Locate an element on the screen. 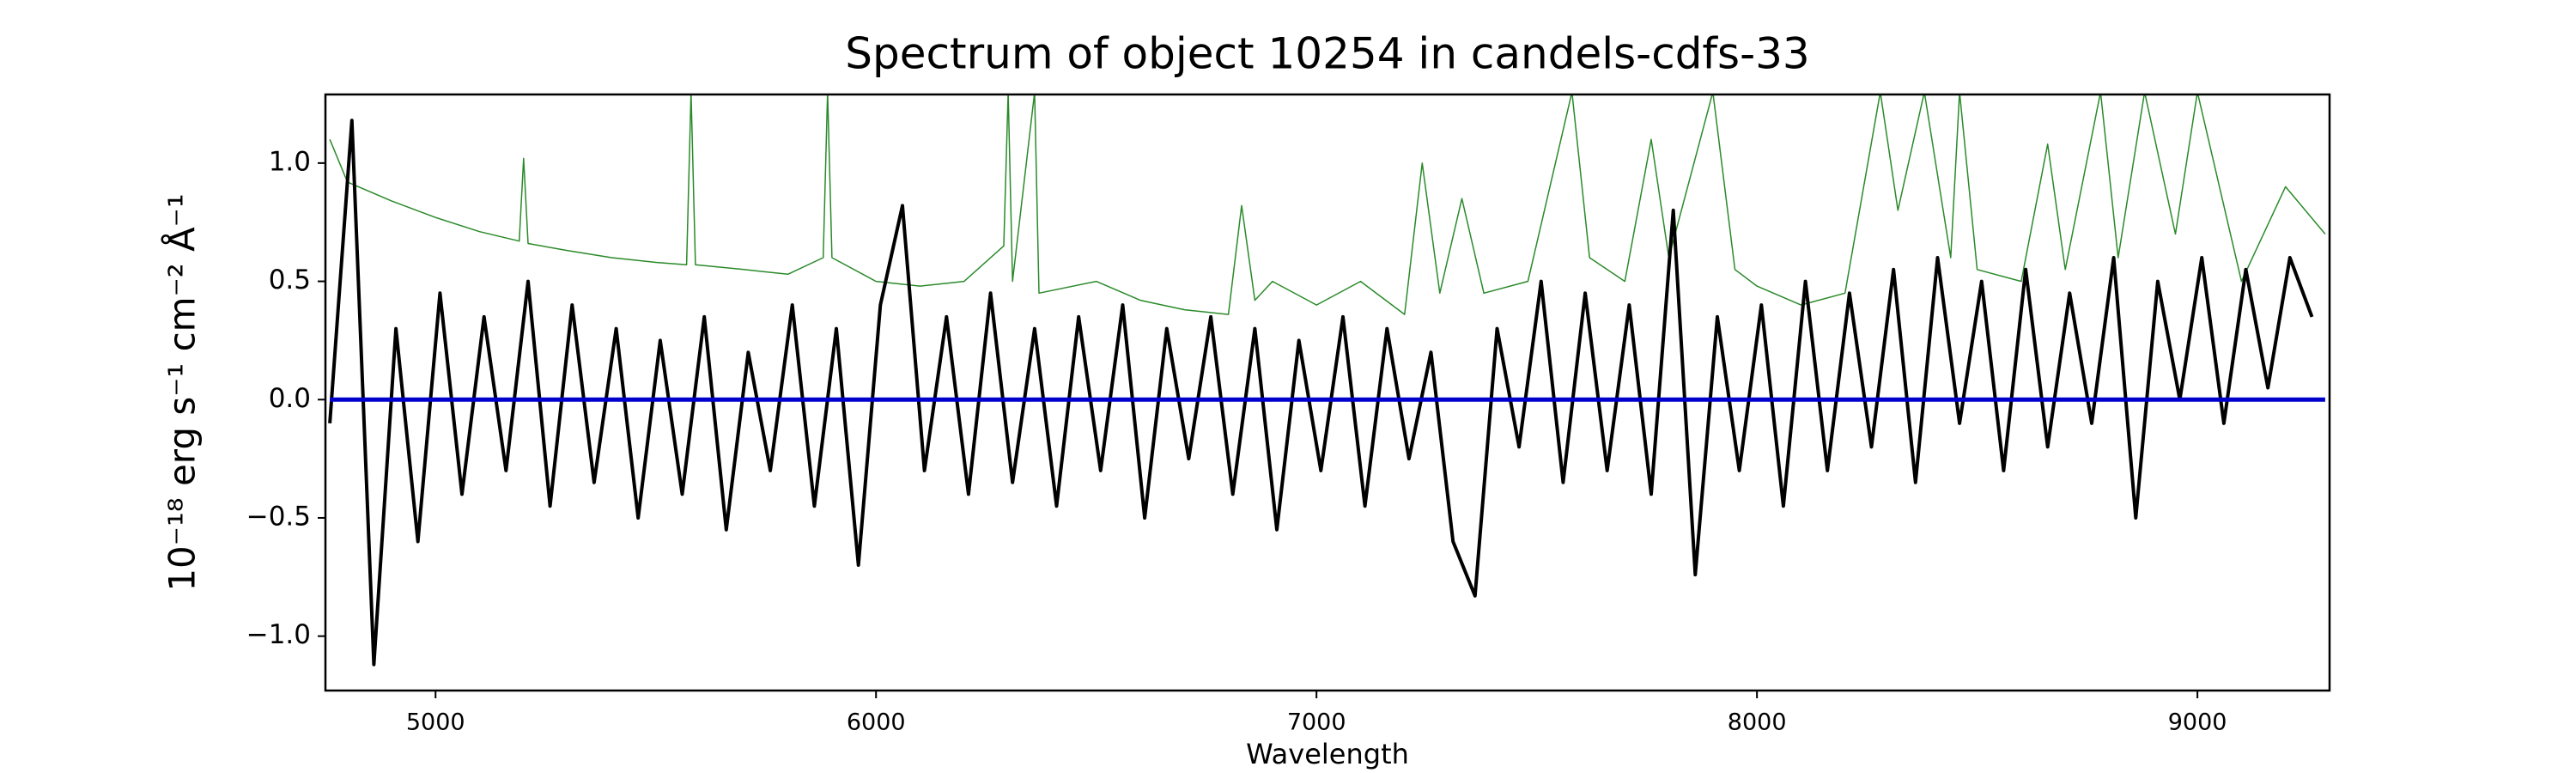 This screenshot has width=2576, height=773. y-tick-label: 0.0 is located at coordinates (290, 398).